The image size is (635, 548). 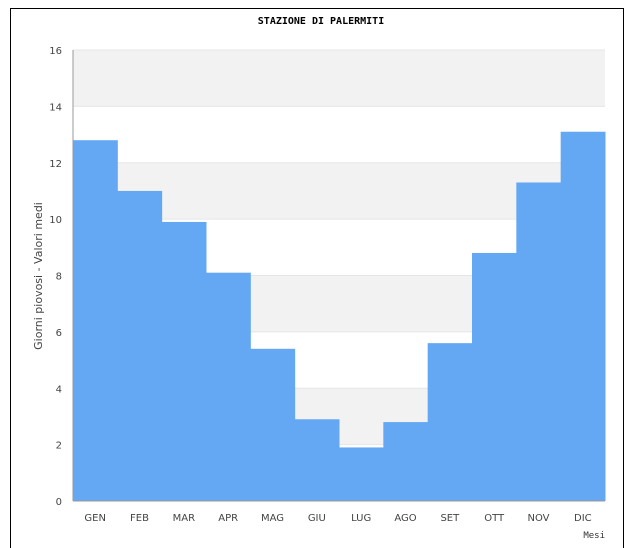 What do you see at coordinates (450, 422) in the screenshot?
I see `bar-set` at bounding box center [450, 422].